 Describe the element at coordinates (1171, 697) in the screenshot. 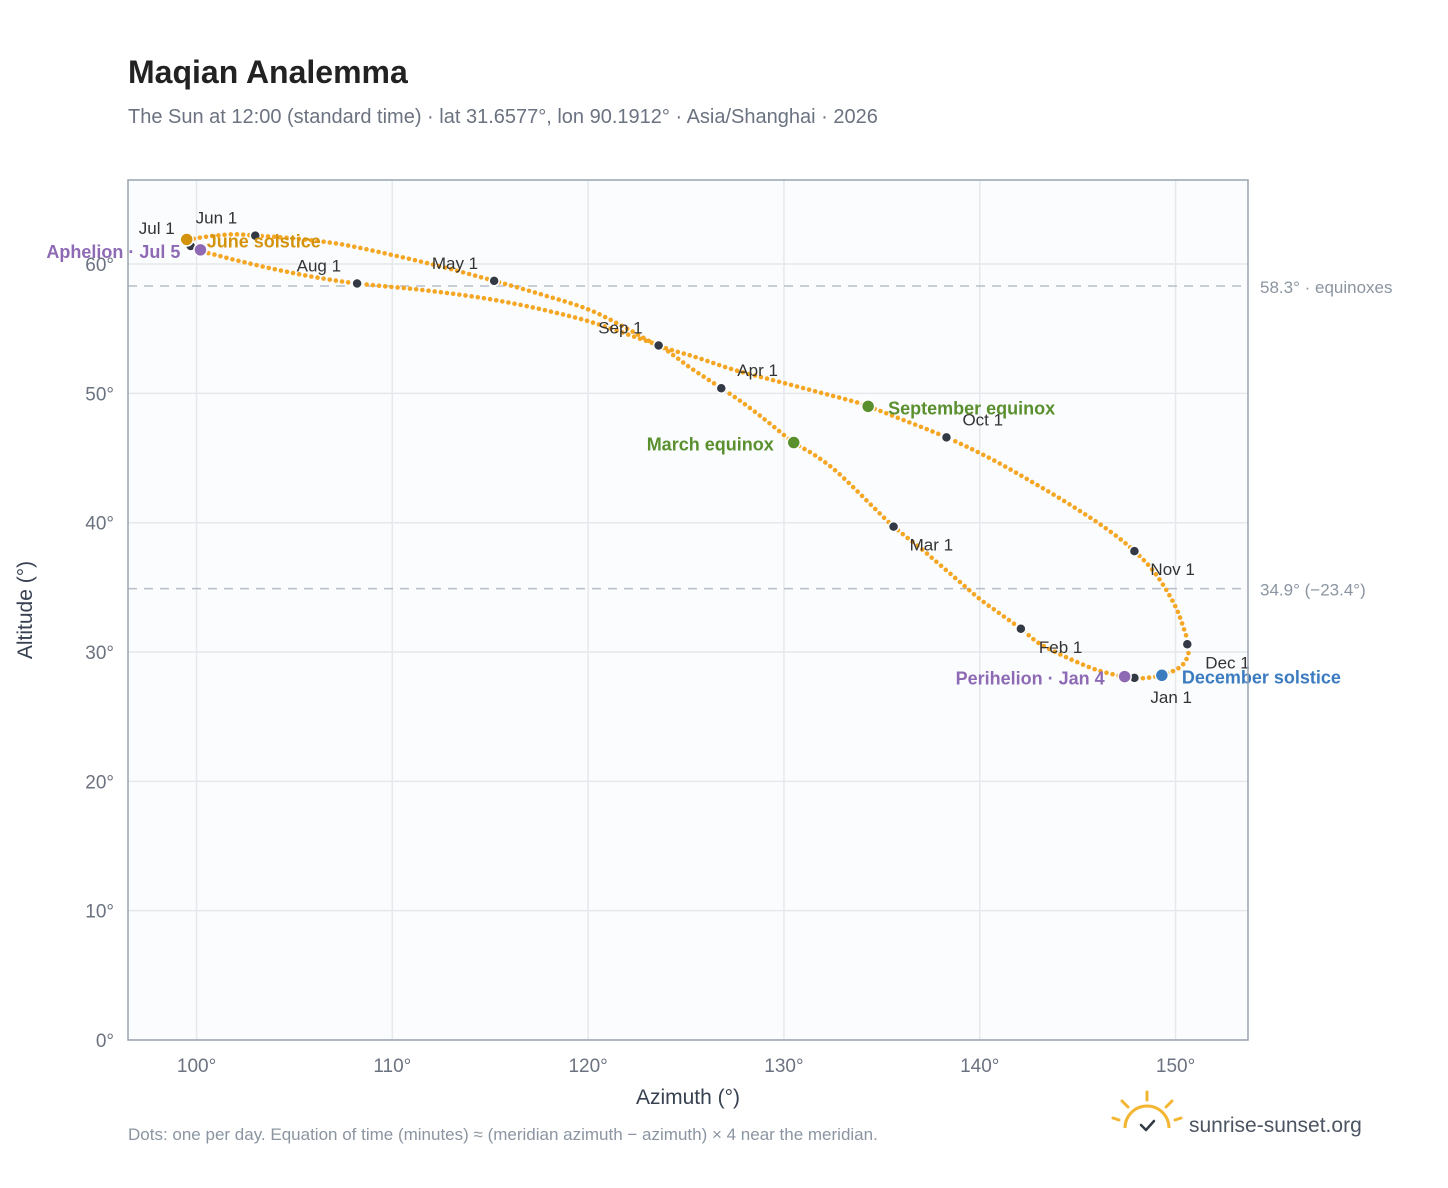

I see `month-label: Jan 1` at that location.